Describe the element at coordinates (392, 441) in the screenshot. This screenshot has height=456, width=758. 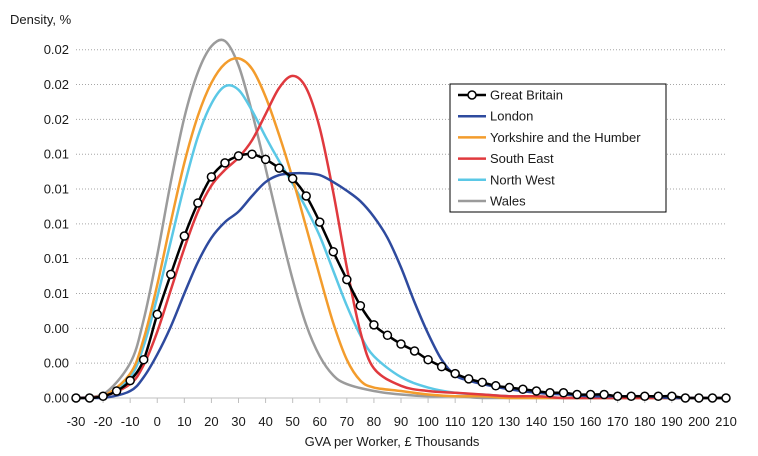
I see `x-axis-title: GVA per Worker, £ Thousands` at that location.